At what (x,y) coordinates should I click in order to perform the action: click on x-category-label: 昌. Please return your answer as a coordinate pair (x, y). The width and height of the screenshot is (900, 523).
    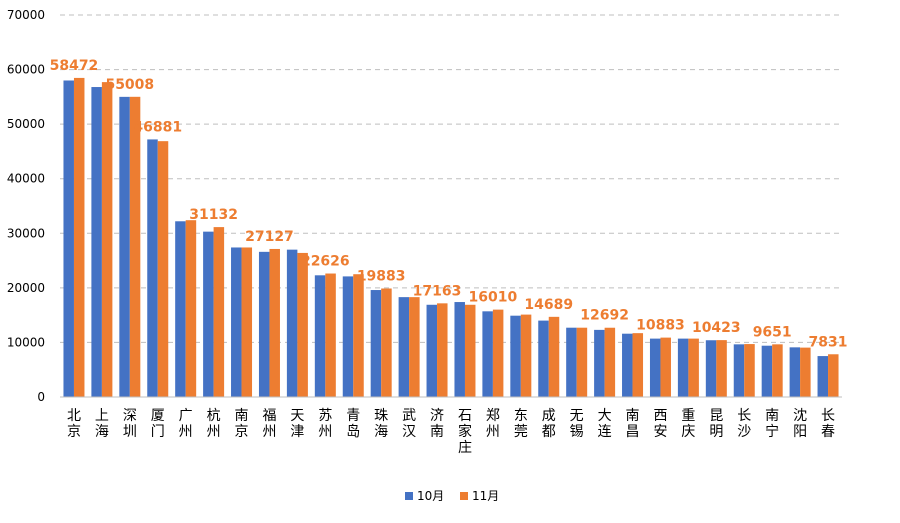
    Looking at the image, I should click on (633, 432).